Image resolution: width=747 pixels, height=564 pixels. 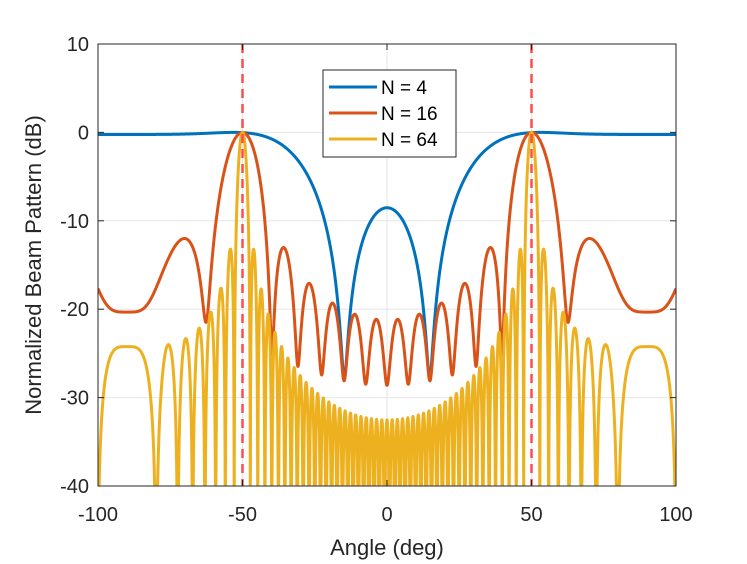 I want to click on y-tick-label: -30, so click(x=74, y=399).